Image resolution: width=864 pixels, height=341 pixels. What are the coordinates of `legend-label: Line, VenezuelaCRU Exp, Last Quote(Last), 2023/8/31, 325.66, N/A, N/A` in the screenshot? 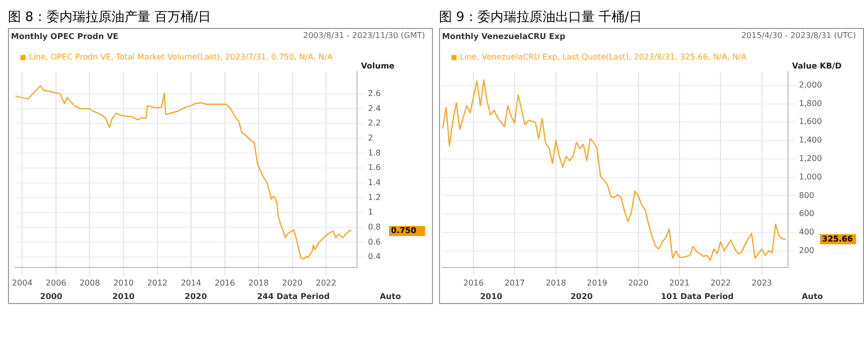 It's located at (603, 57).